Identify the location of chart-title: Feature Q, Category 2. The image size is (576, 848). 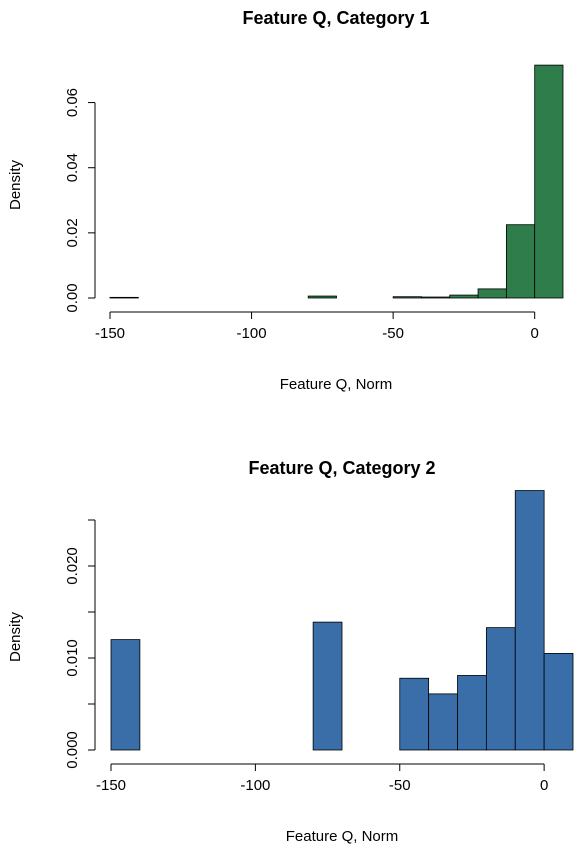
(341, 468).